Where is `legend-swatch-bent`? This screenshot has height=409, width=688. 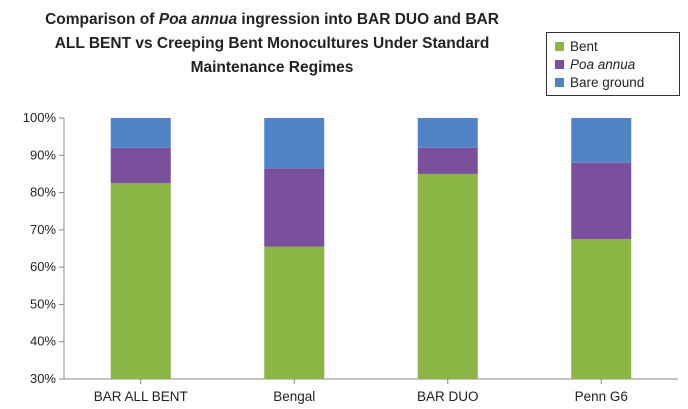
legend-swatch-bent is located at coordinates (559, 46).